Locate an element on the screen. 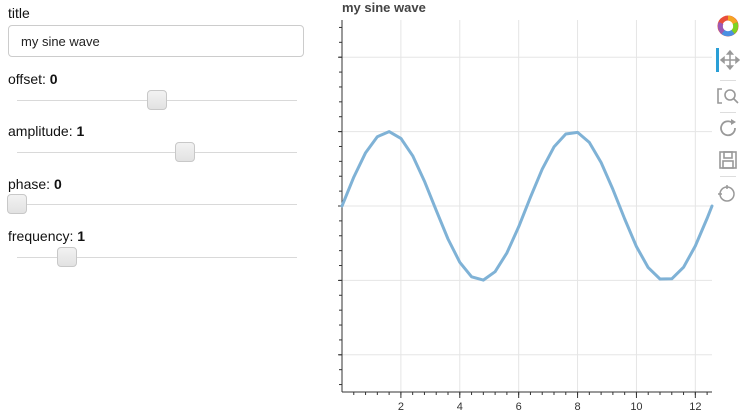 Image resolution: width=740 pixels, height=414 pixels. x-tick-label: 8 is located at coordinates (577, 407).